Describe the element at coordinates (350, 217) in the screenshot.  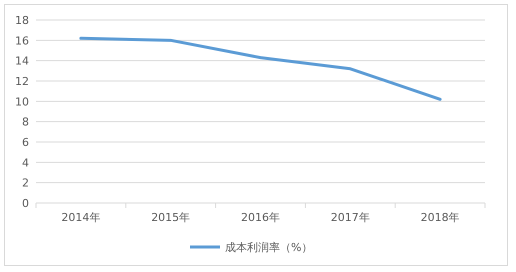
I see `x-tick-label: 2017年` at that location.